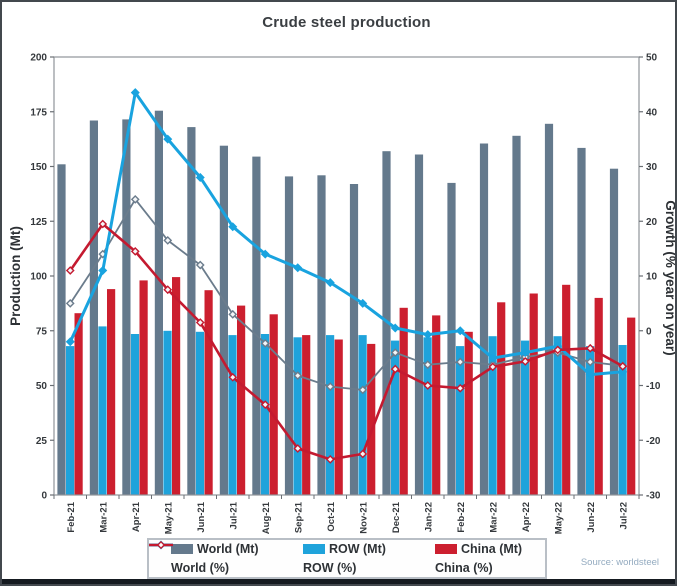  What do you see at coordinates (331, 516) in the screenshot?
I see `x-axis-label: Oct-21` at bounding box center [331, 516].